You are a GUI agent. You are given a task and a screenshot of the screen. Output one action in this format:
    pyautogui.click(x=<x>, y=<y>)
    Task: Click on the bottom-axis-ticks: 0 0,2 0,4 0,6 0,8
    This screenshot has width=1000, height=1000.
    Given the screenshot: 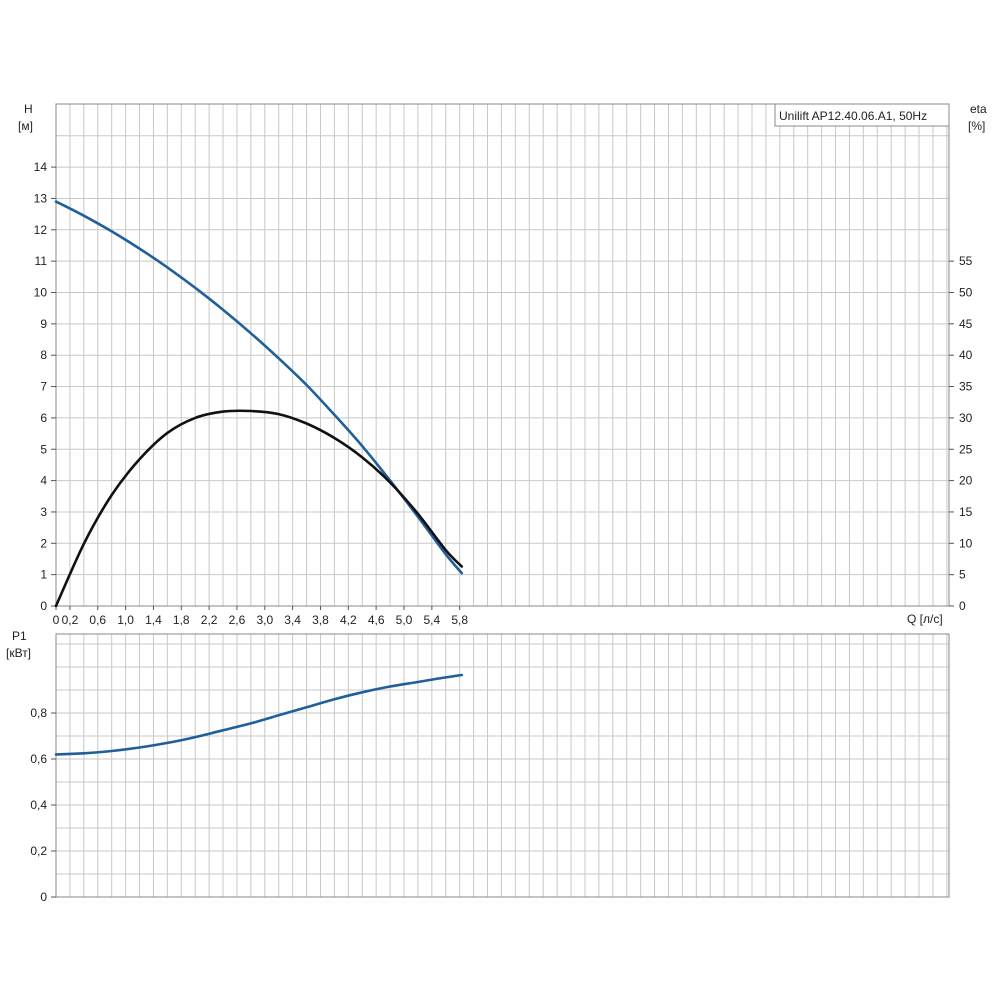 What is the action you would take?
    pyautogui.click(x=43, y=805)
    